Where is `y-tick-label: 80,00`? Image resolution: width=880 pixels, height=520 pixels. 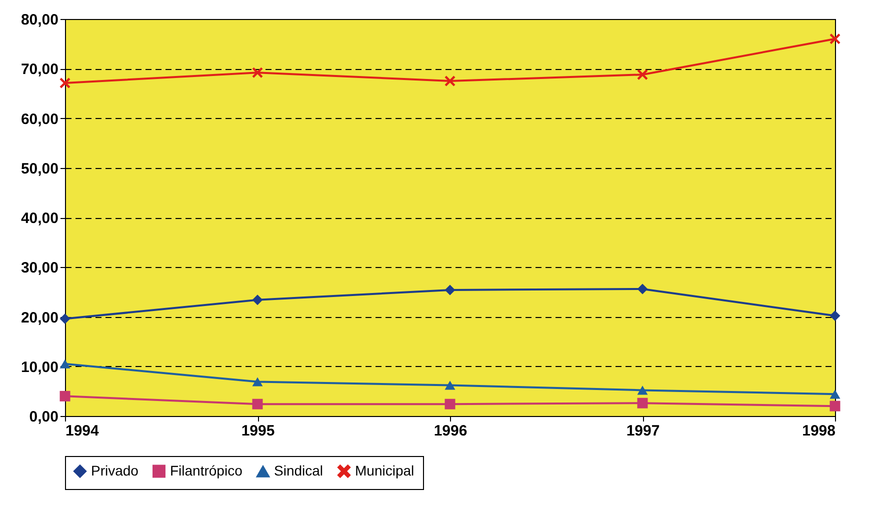
y-tick-label: 80,00 is located at coordinates (39, 20).